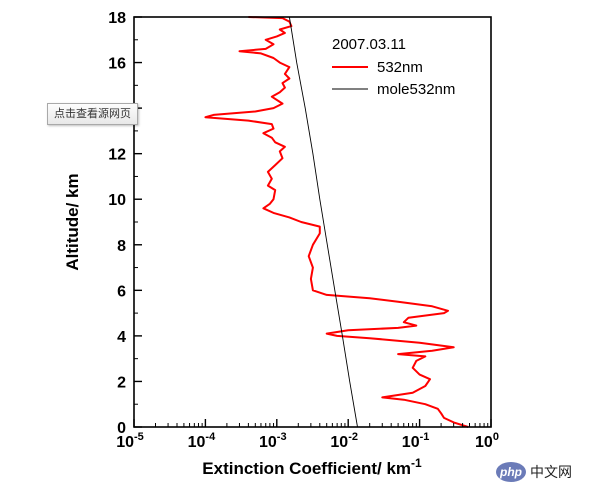  What do you see at coordinates (121, 428) in the screenshot?
I see `y-tick-label: 0` at bounding box center [121, 428].